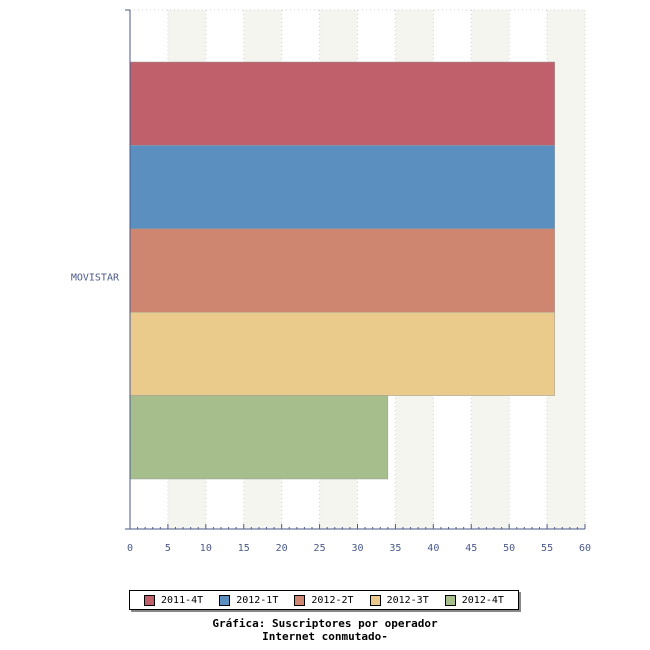 The width and height of the screenshot is (650, 650). I want to click on caption-line-2: Internet conmutado-, so click(325, 636).